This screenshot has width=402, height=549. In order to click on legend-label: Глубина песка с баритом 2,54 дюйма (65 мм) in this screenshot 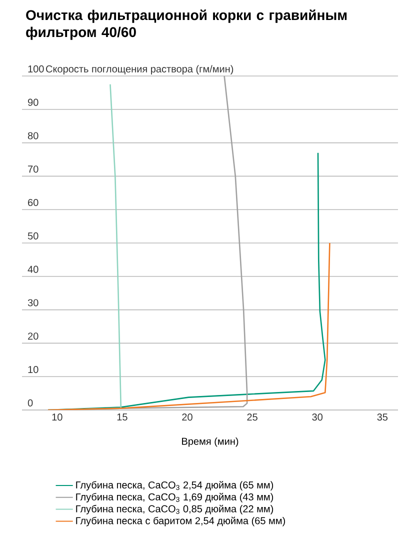, I will do `click(180, 521)`.